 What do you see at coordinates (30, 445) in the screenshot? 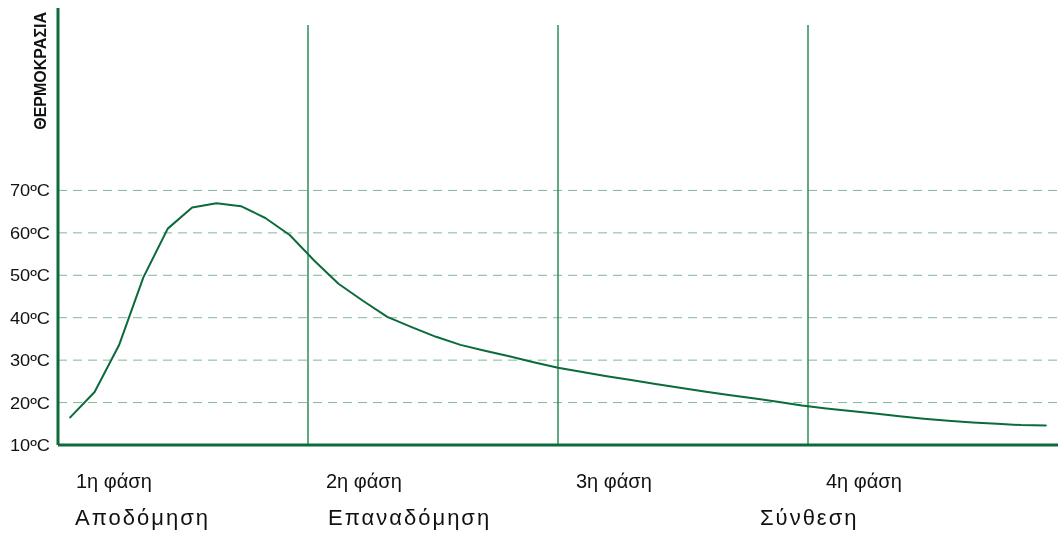
I see `y-tick-label: 10ºC` at bounding box center [30, 445].